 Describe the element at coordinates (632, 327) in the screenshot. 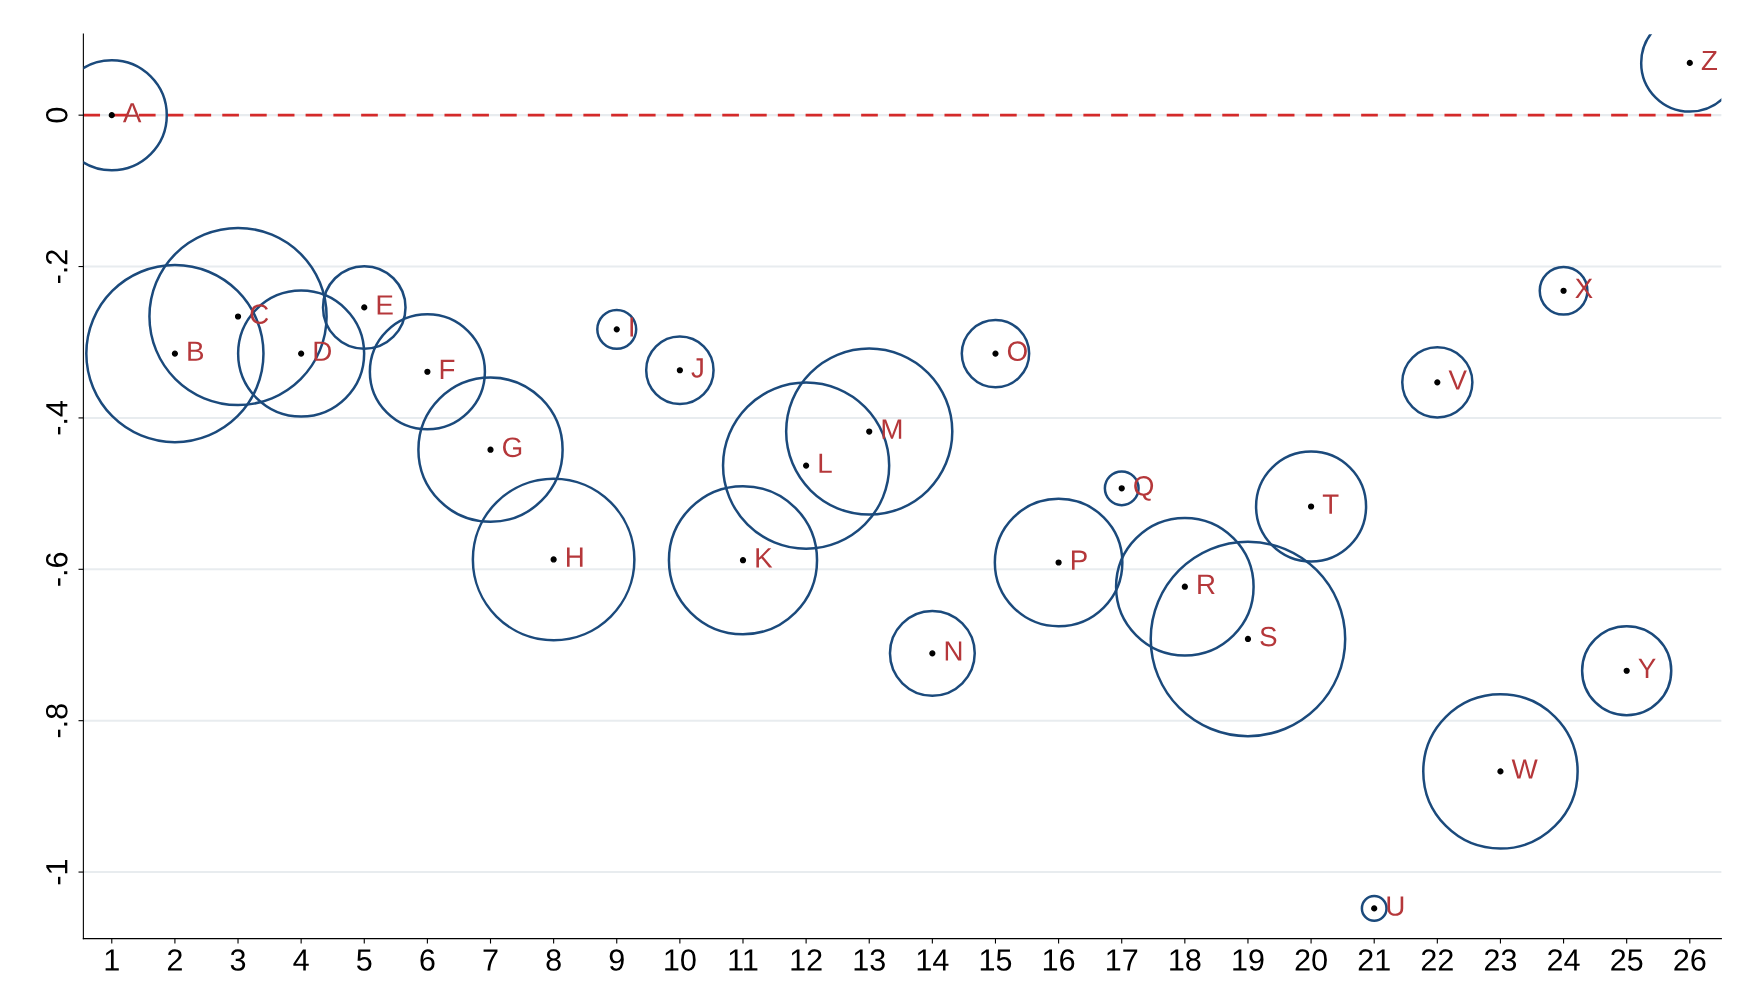

I see `data-label: I` at that location.